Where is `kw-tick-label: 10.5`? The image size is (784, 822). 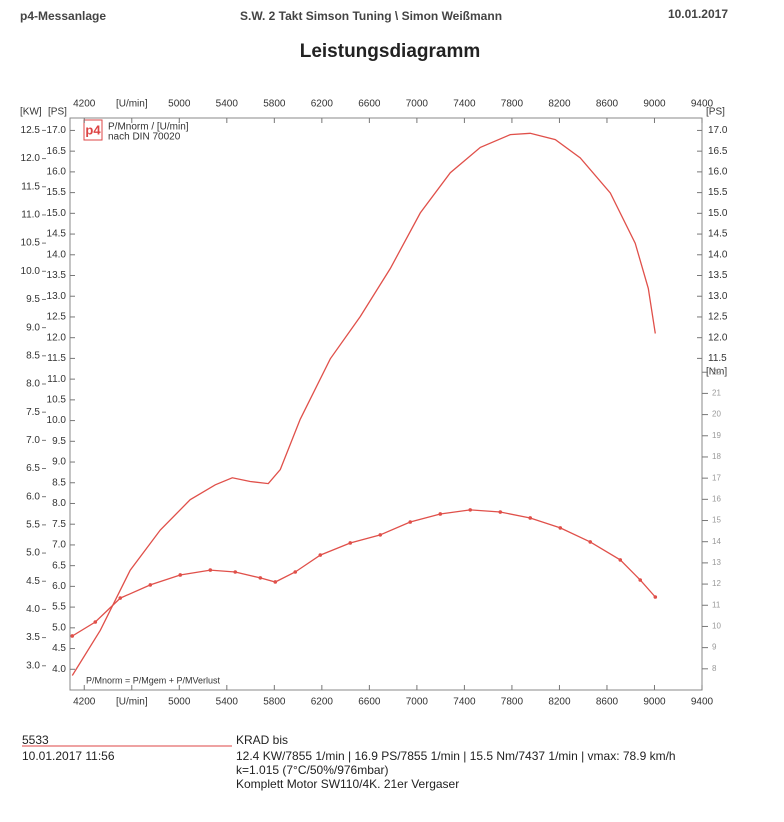 kw-tick-label: 10.5 is located at coordinates (31, 243).